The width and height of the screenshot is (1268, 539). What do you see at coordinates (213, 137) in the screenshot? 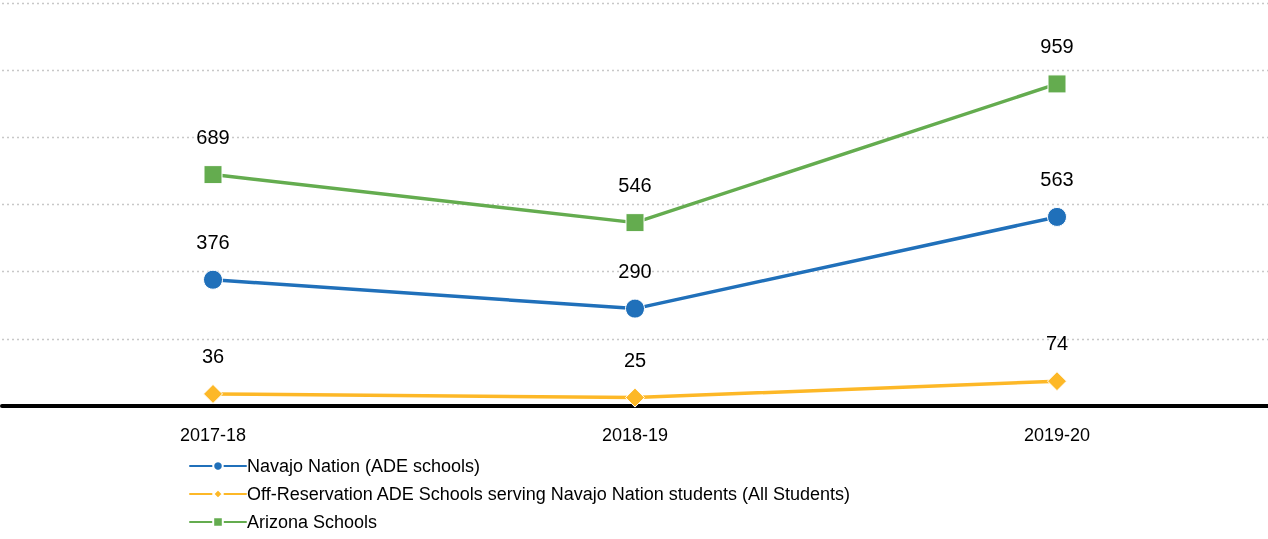
I see `data-label: 689` at bounding box center [213, 137].